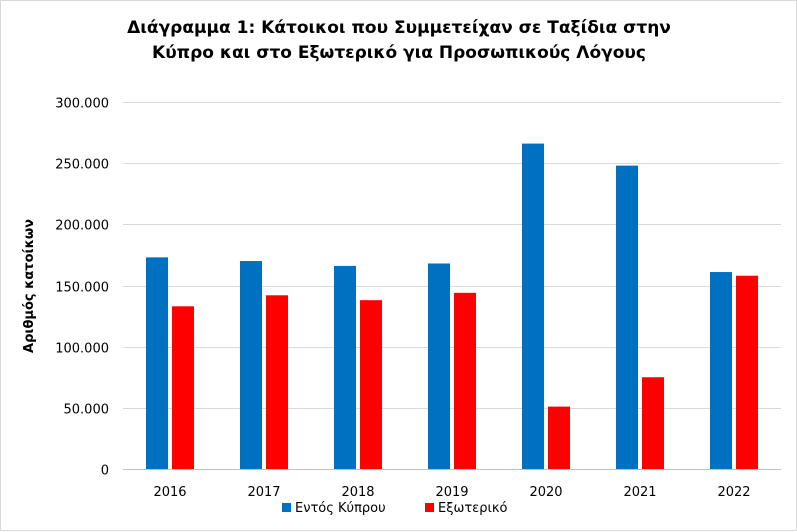  I want to click on y-tick-label: 100.000, so click(82, 349).